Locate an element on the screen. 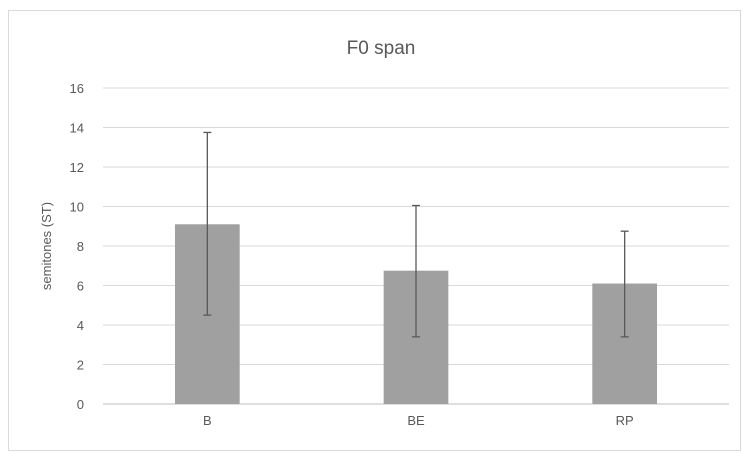 This screenshot has width=743, height=453. y-tick-label: 14 is located at coordinates (77, 128).